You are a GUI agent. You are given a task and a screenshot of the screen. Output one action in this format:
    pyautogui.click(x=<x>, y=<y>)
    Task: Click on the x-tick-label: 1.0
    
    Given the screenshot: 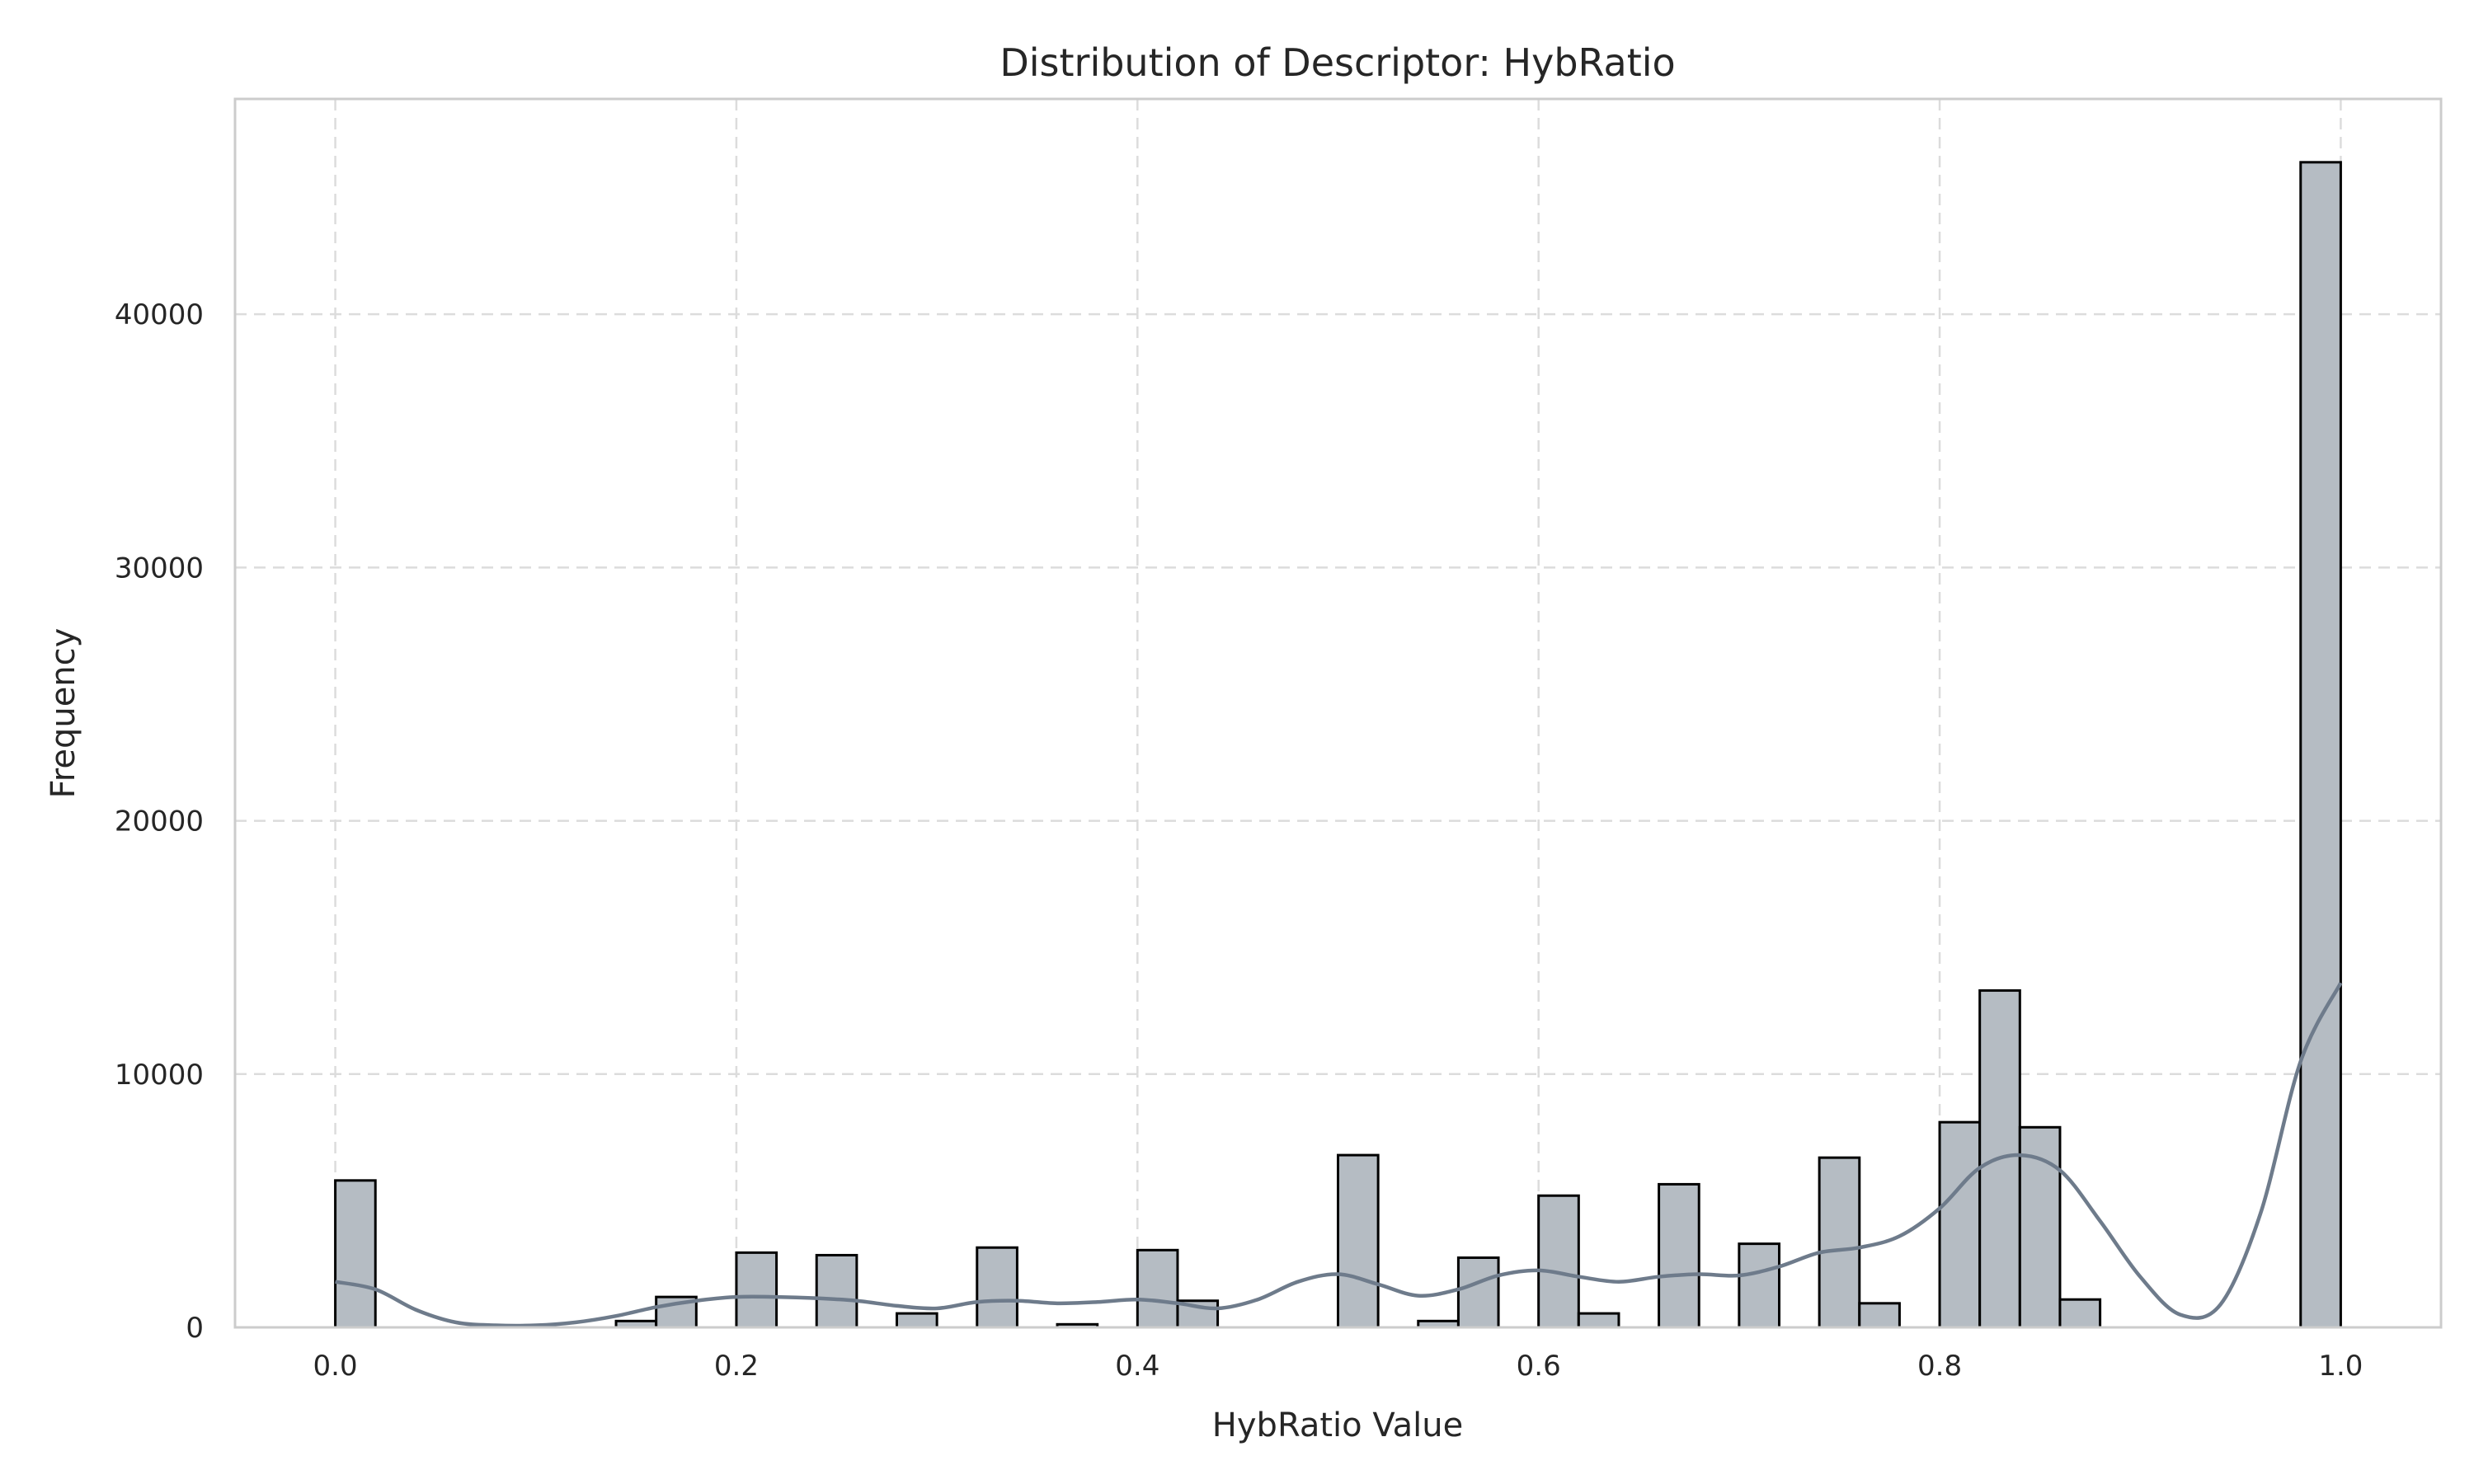 What is the action you would take?
    pyautogui.click(x=2340, y=1366)
    